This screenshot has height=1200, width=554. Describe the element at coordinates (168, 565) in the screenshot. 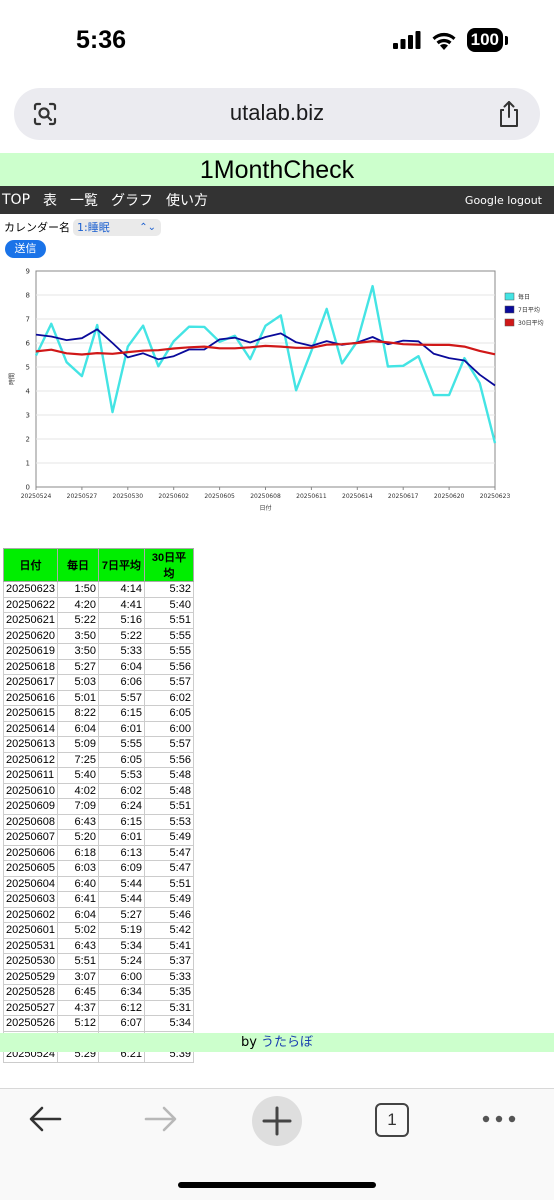

I see `header-30day-avg: 30日平均` at that location.